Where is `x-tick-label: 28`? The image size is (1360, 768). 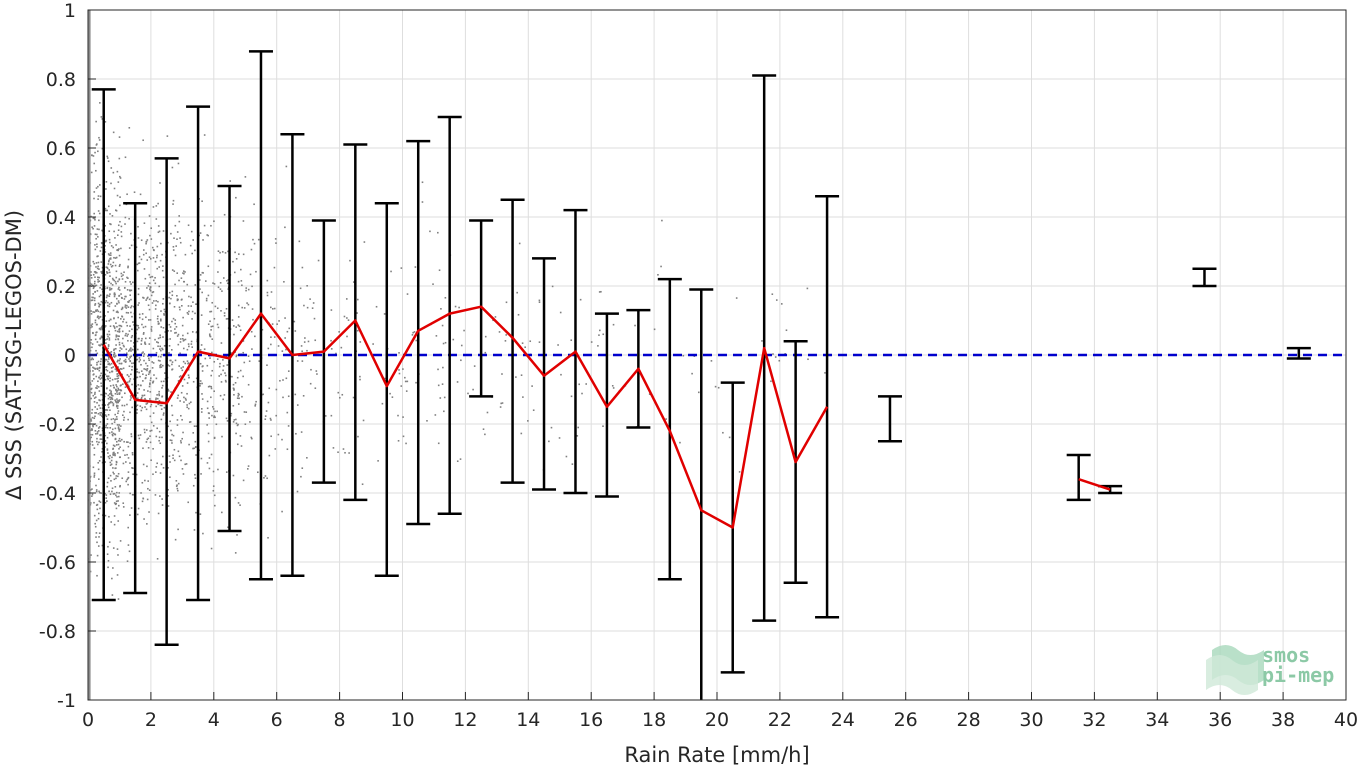 x-tick-label: 28 is located at coordinates (969, 720).